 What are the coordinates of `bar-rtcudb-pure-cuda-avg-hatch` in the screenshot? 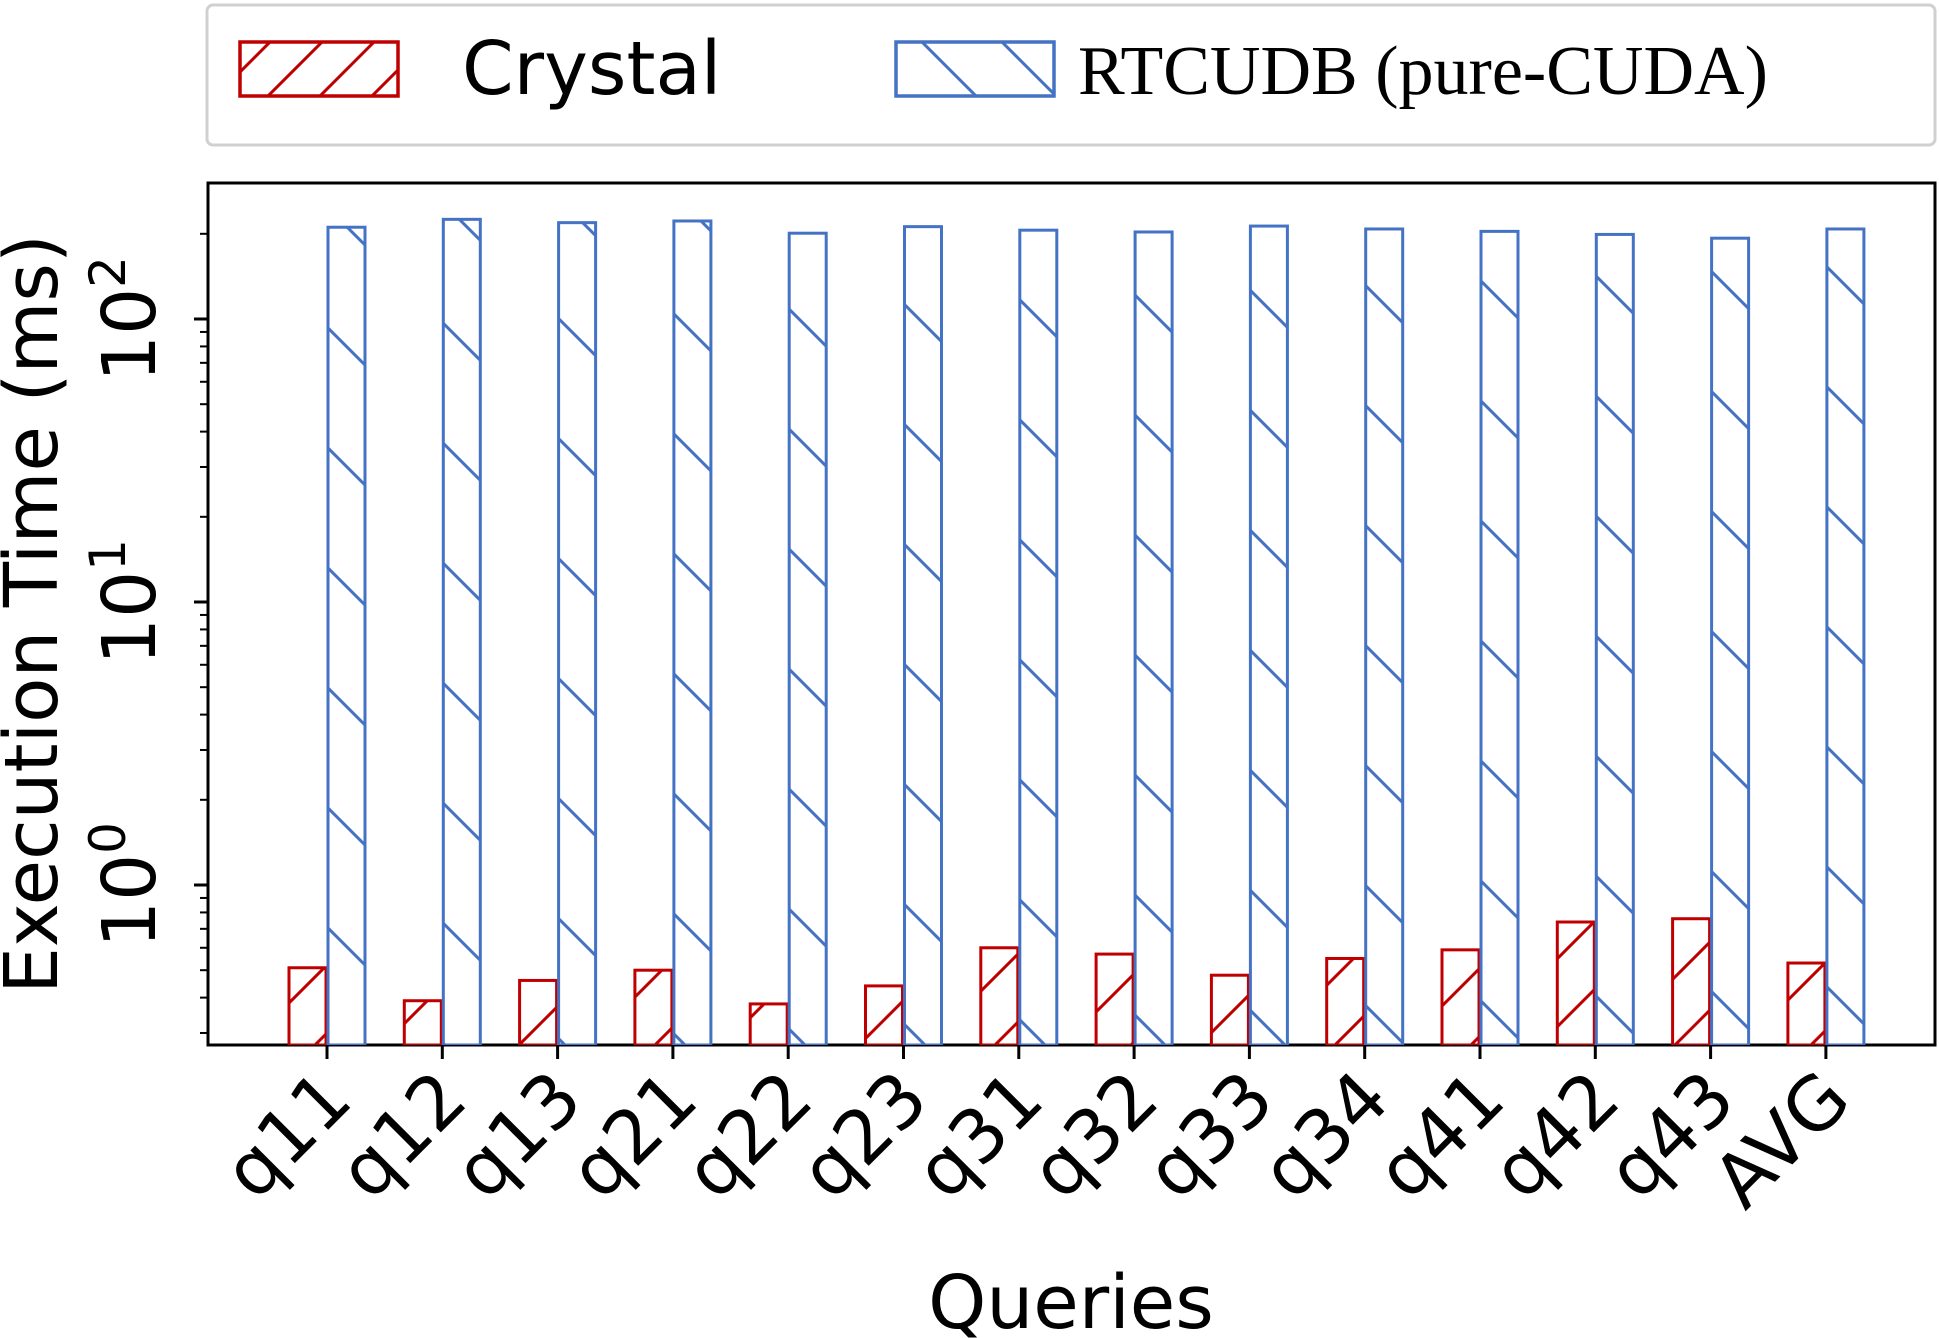 It's located at (1845, 636).